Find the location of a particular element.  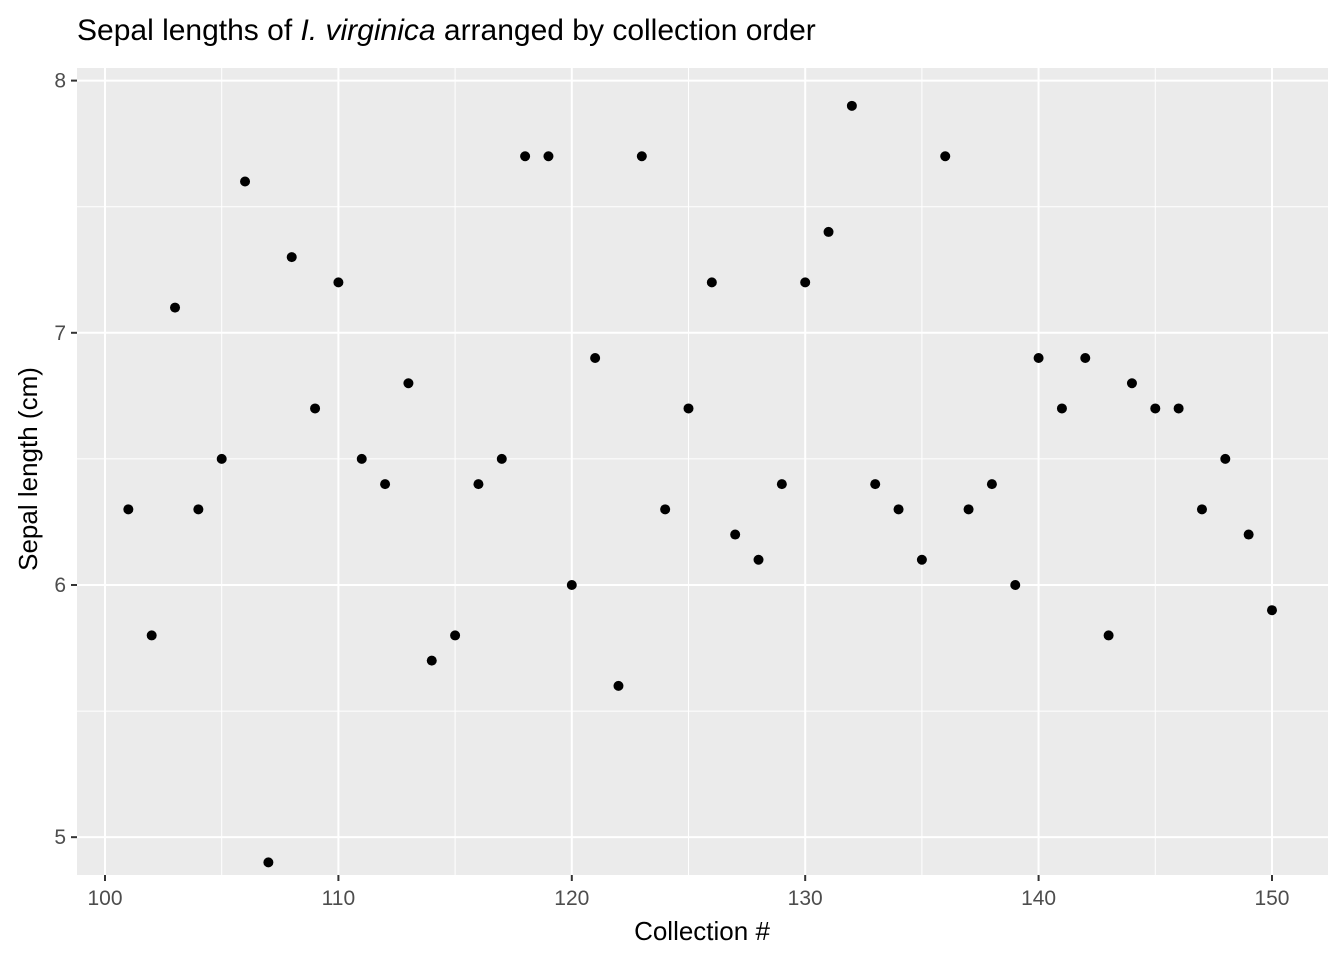

chart-title-species: I. virginica is located at coordinates (368, 30).